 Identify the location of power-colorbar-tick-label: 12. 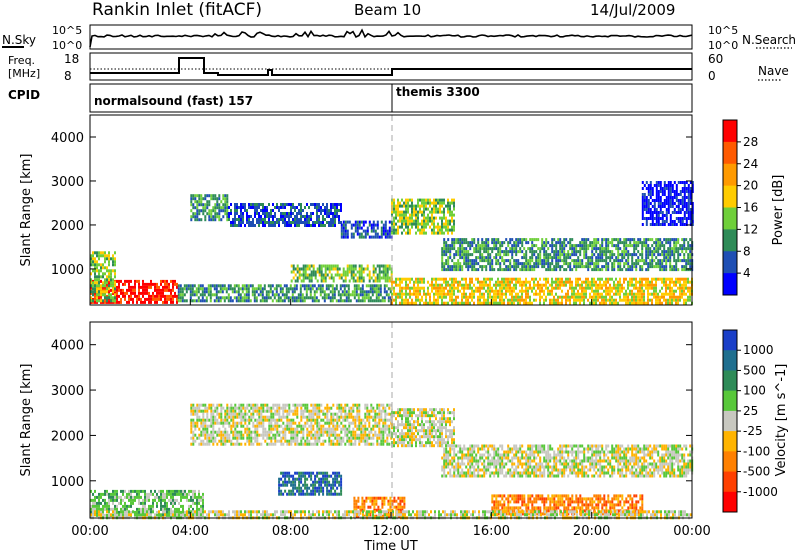
(750, 229).